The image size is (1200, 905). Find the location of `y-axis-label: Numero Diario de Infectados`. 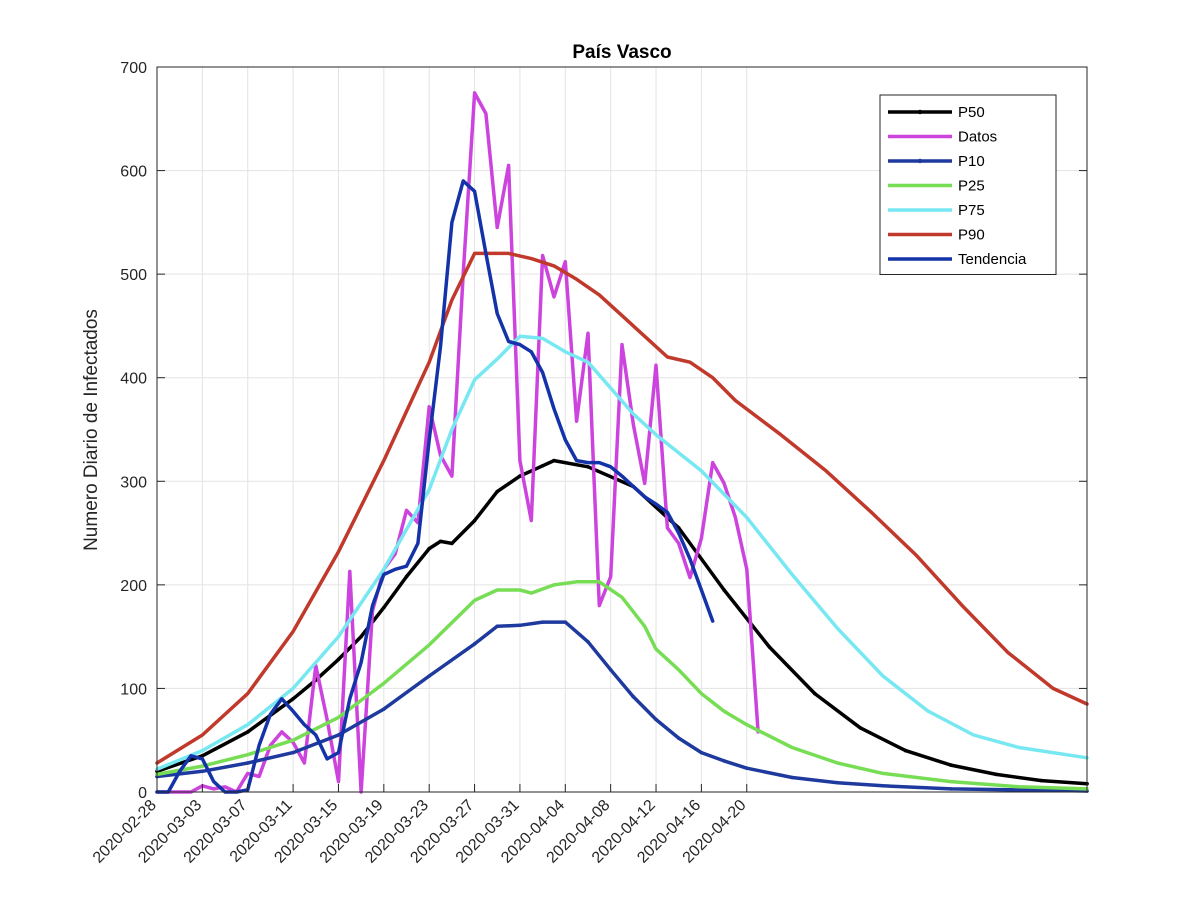

y-axis-label: Numero Diario de Infectados is located at coordinates (91, 430).